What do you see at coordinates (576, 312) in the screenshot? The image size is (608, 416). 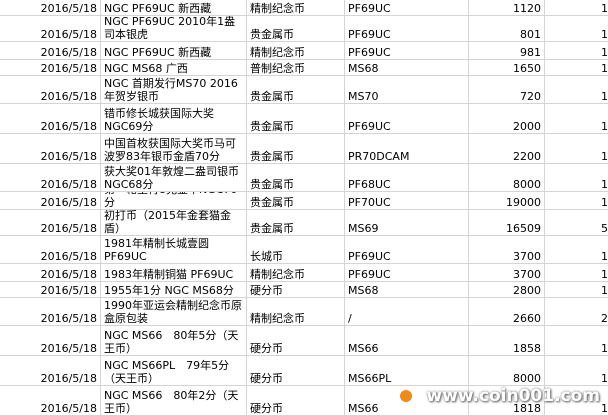 I see `qty-cell: 2` at bounding box center [576, 312].